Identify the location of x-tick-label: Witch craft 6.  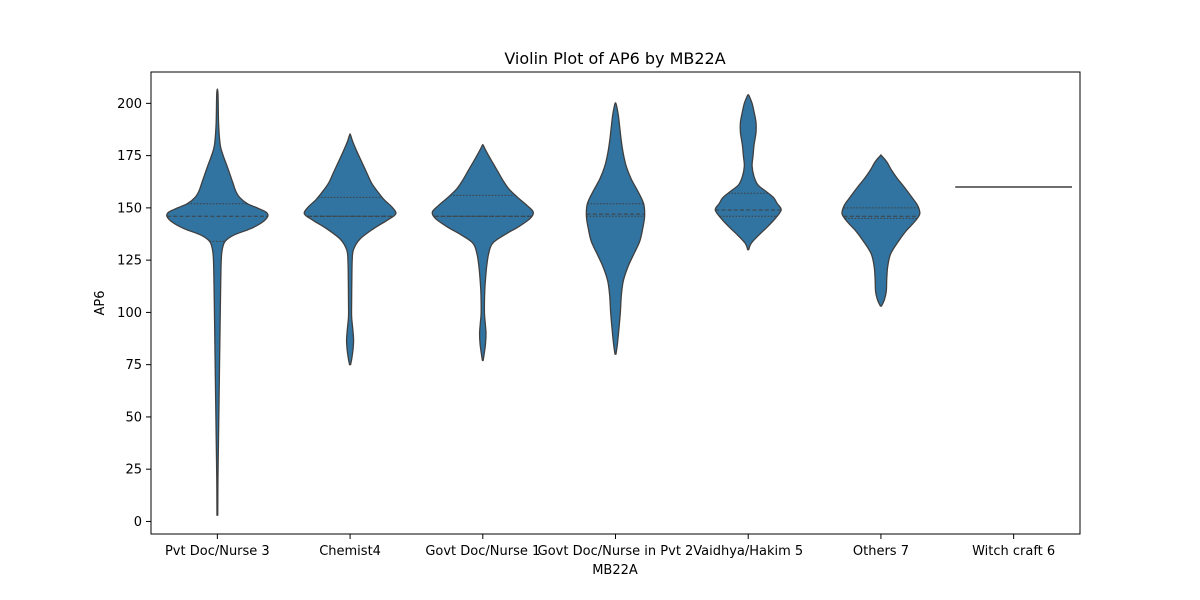
(1013, 551).